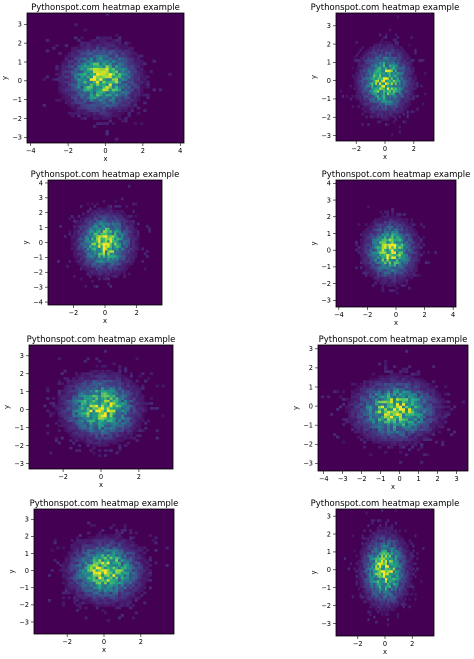 Image resolution: width=474 pixels, height=659 pixels. Describe the element at coordinates (105, 313) in the screenshot. I see `x-tick-label: 0` at that location.